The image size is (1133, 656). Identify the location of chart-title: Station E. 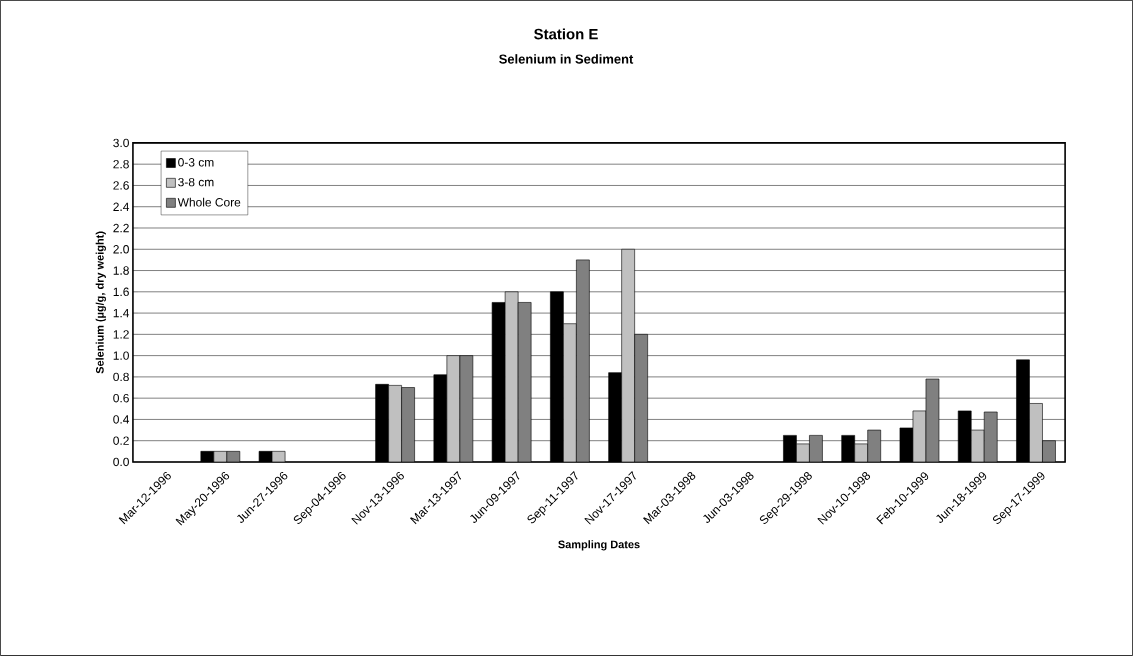
(566, 34).